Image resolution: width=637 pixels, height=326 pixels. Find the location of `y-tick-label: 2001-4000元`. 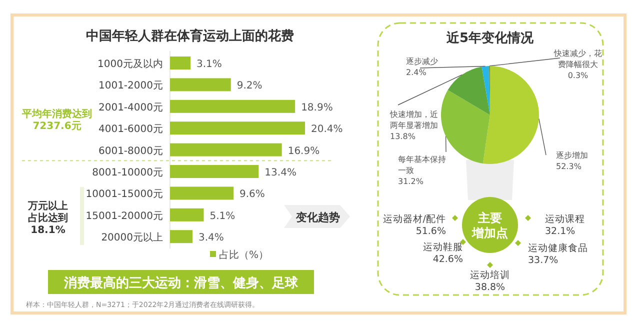

y-tick-label: 2001-4000元 is located at coordinates (130, 108).